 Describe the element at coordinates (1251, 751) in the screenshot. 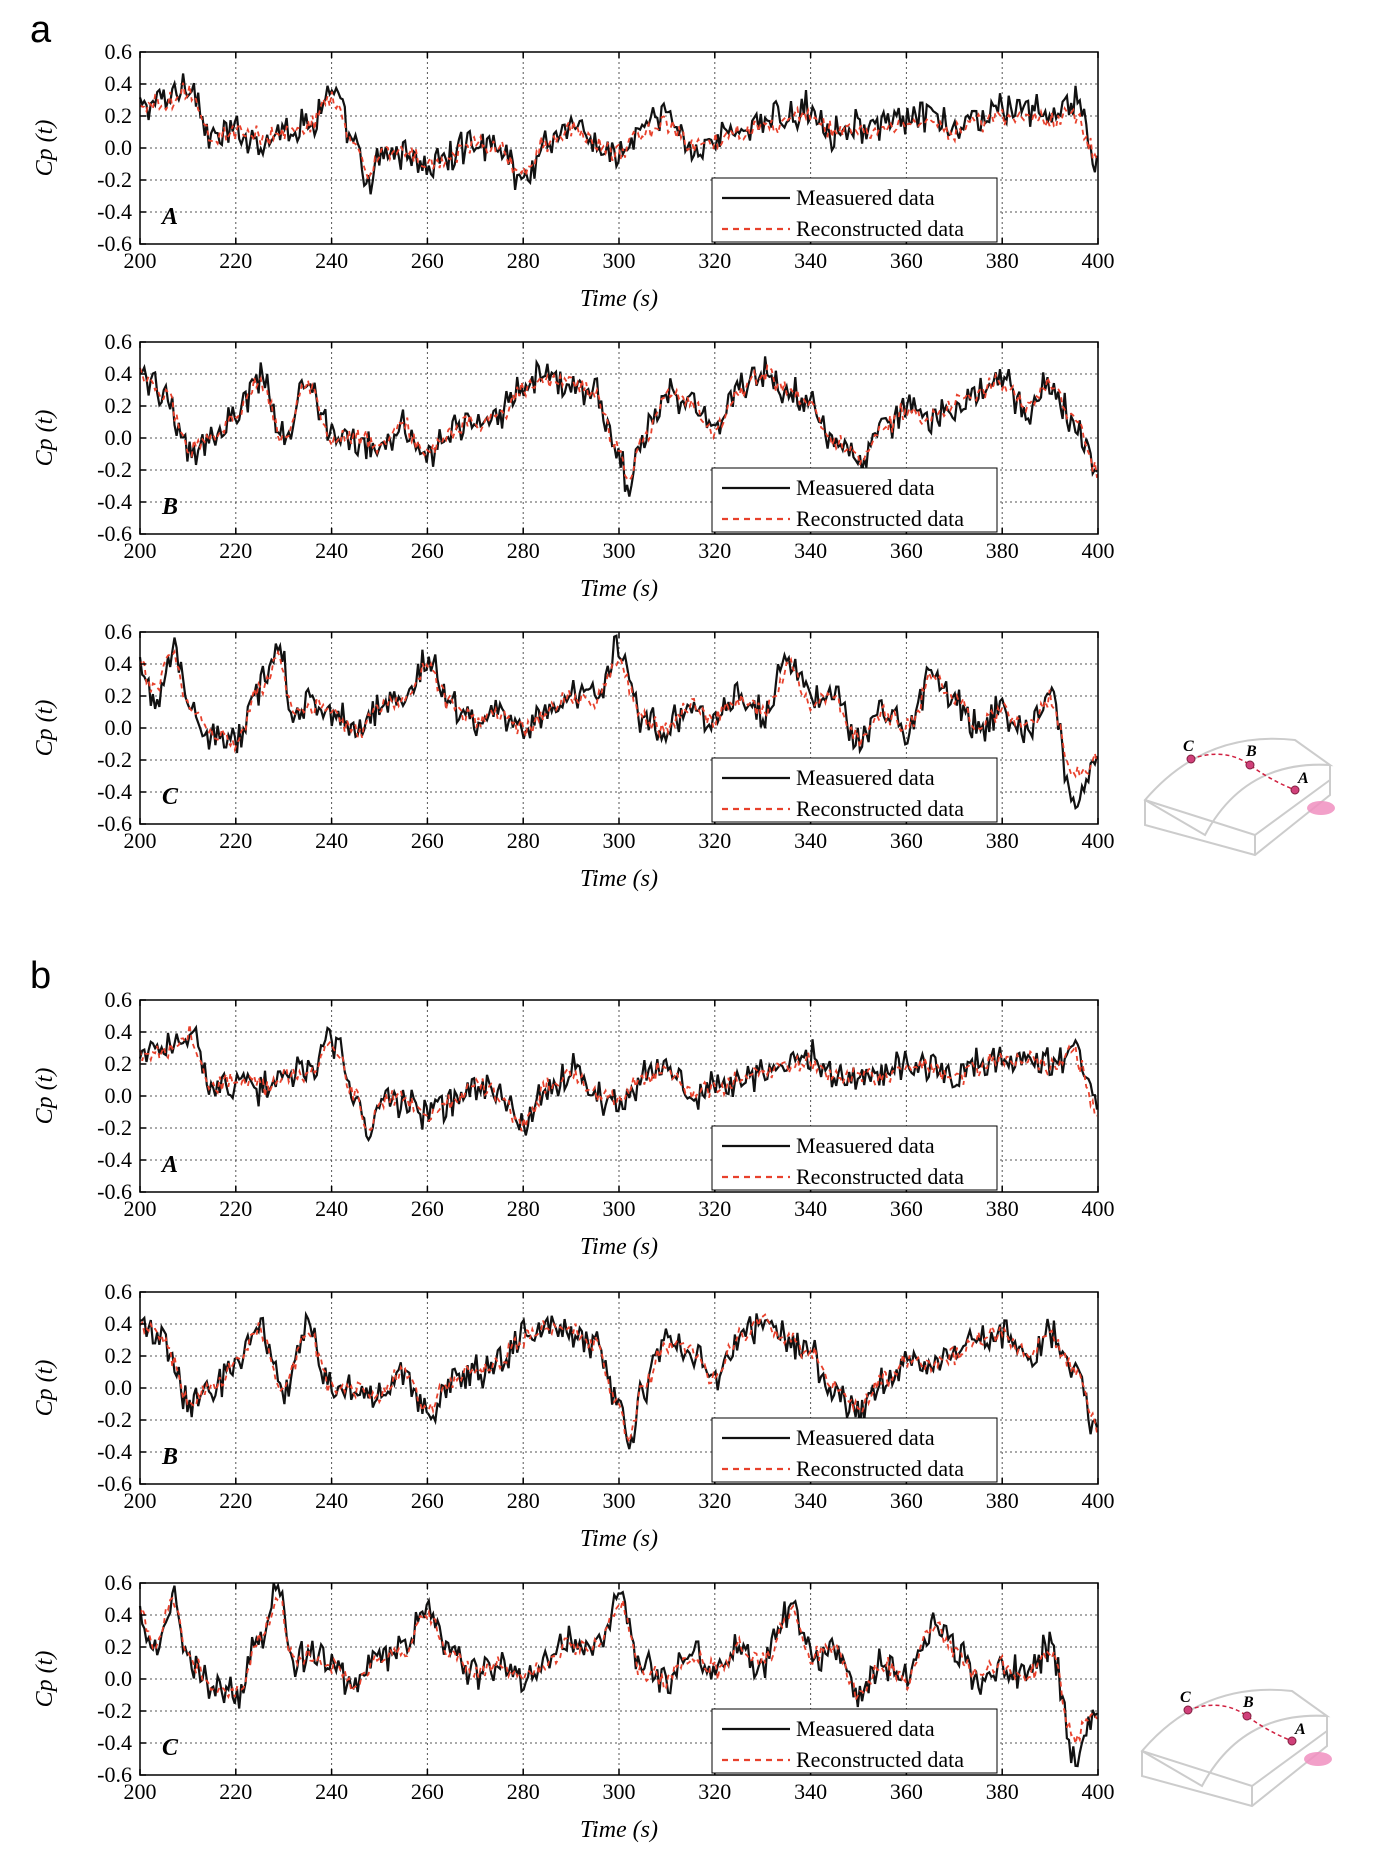

I see `inset-label-b: B` at that location.